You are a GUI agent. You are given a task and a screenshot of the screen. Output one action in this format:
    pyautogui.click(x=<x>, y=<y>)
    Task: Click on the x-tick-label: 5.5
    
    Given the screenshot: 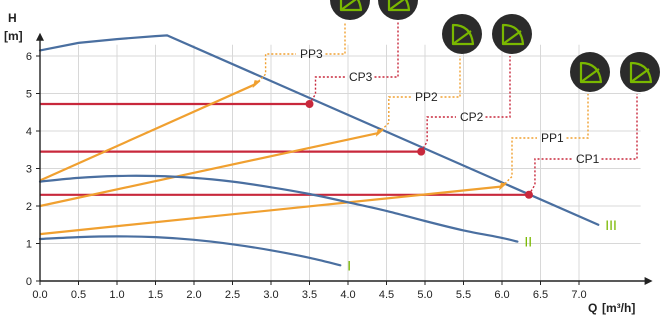 What is the action you would take?
    pyautogui.click(x=463, y=295)
    